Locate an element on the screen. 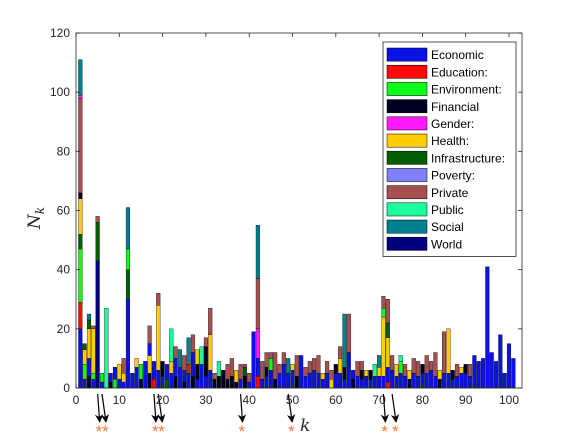 Image resolution: width=581 pixels, height=436 pixels. bar-segment-gender is located at coordinates (80, 96).